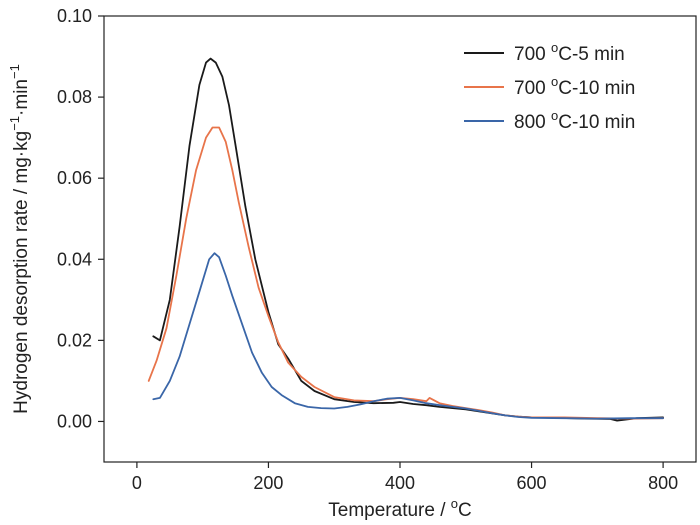  I want to click on x-tick-label: 0, so click(137, 483).